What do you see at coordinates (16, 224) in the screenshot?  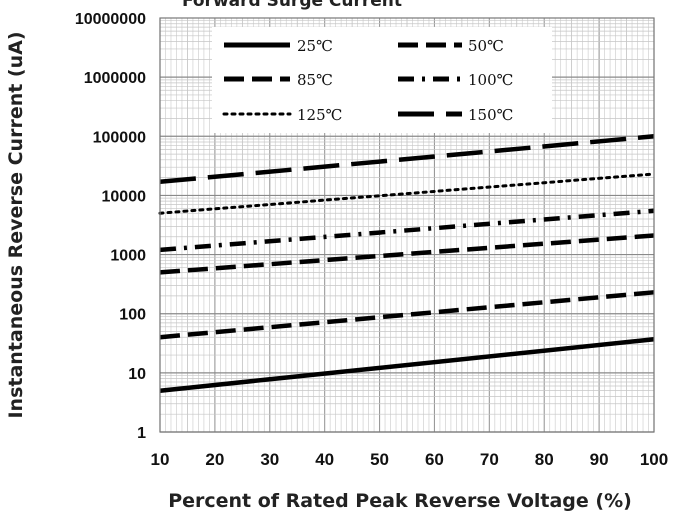 I see `y-axis-label: Instantaneous Reverse Current (uA)` at bounding box center [16, 224].